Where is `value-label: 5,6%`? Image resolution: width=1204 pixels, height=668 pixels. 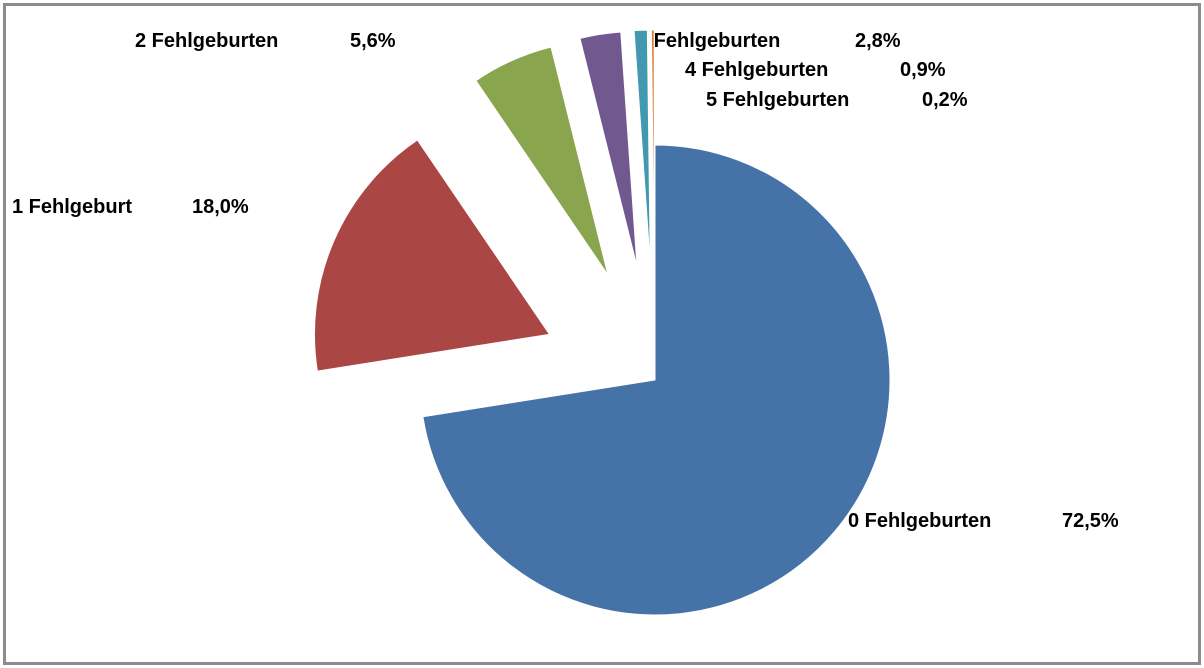
value-label: 5,6% is located at coordinates (373, 41).